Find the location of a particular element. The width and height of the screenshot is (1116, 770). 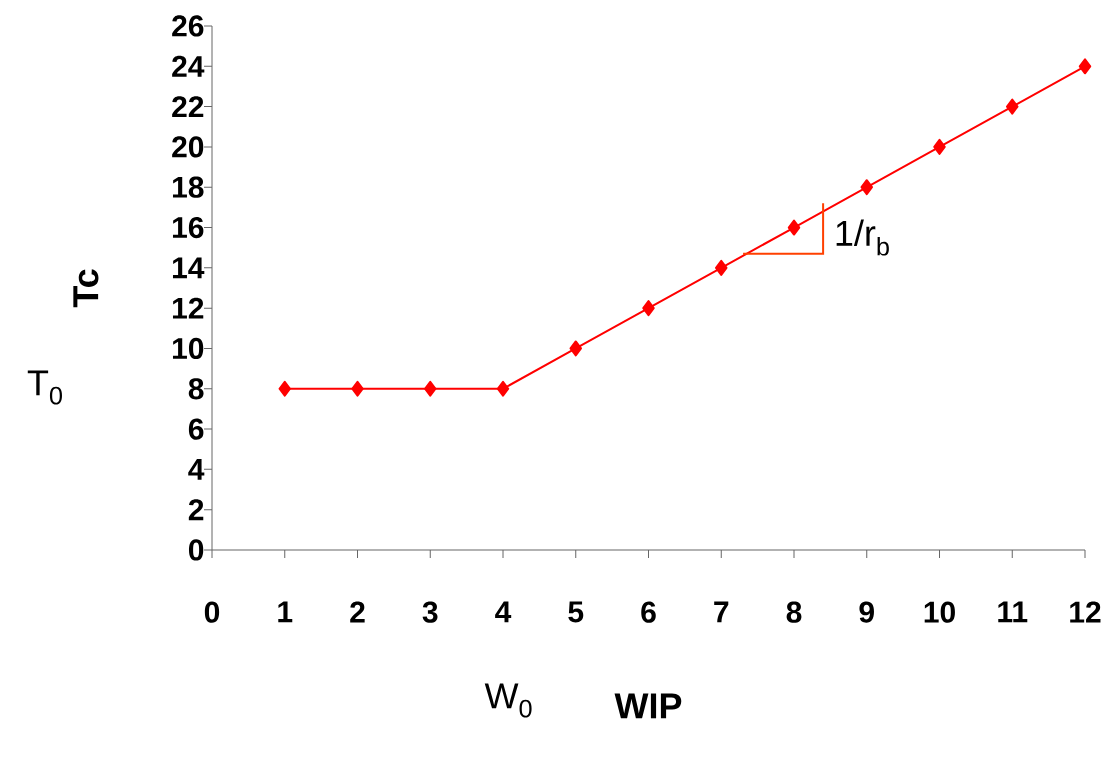

y-tick-label: 4 is located at coordinates (196, 469).